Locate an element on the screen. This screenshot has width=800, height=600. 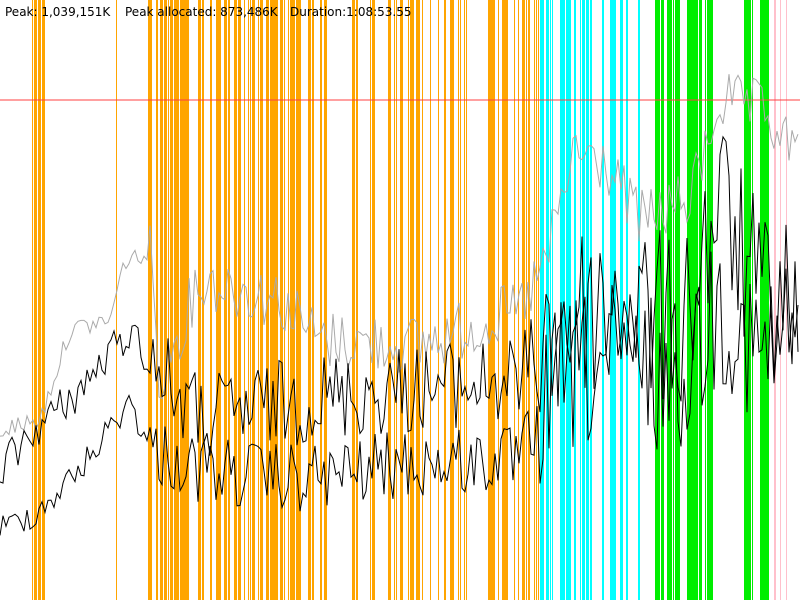
peak-allocated-label: Peak allocated: 873,486K is located at coordinates (202, 12).